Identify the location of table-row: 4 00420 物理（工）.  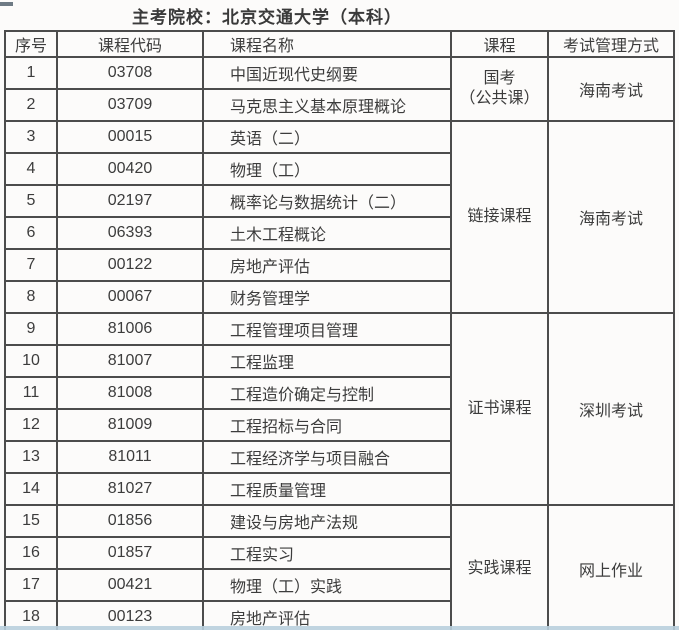
(339, 169).